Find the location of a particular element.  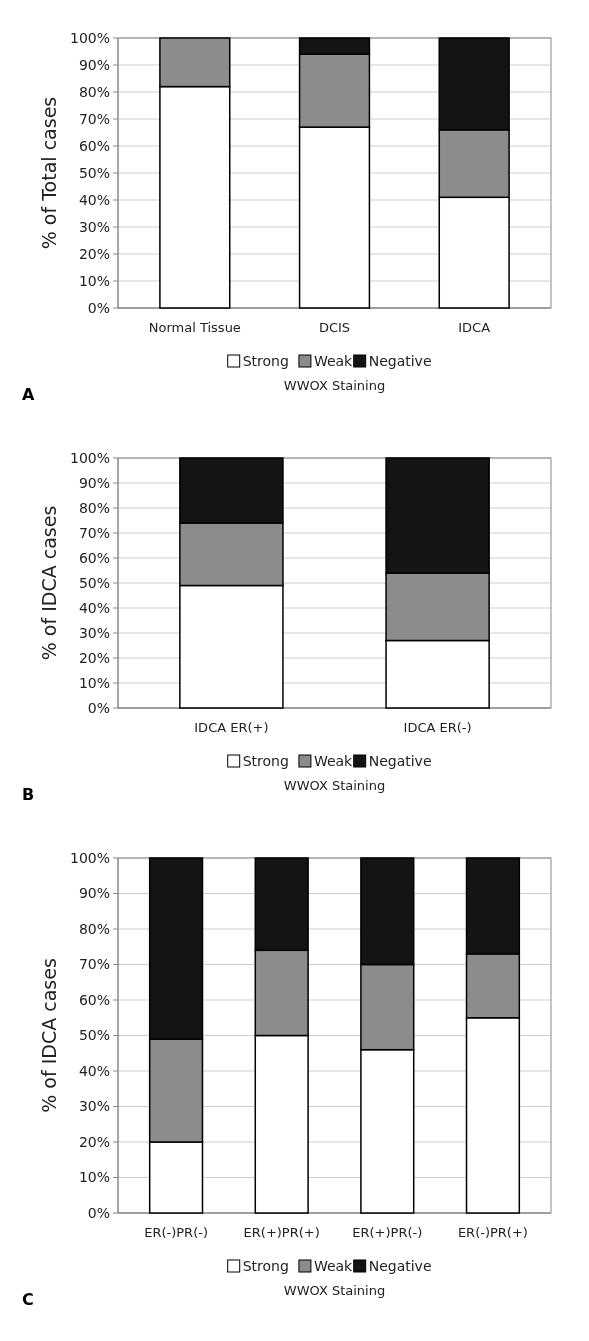

x-tick-label: IDCA ER(-) is located at coordinates (437, 727).